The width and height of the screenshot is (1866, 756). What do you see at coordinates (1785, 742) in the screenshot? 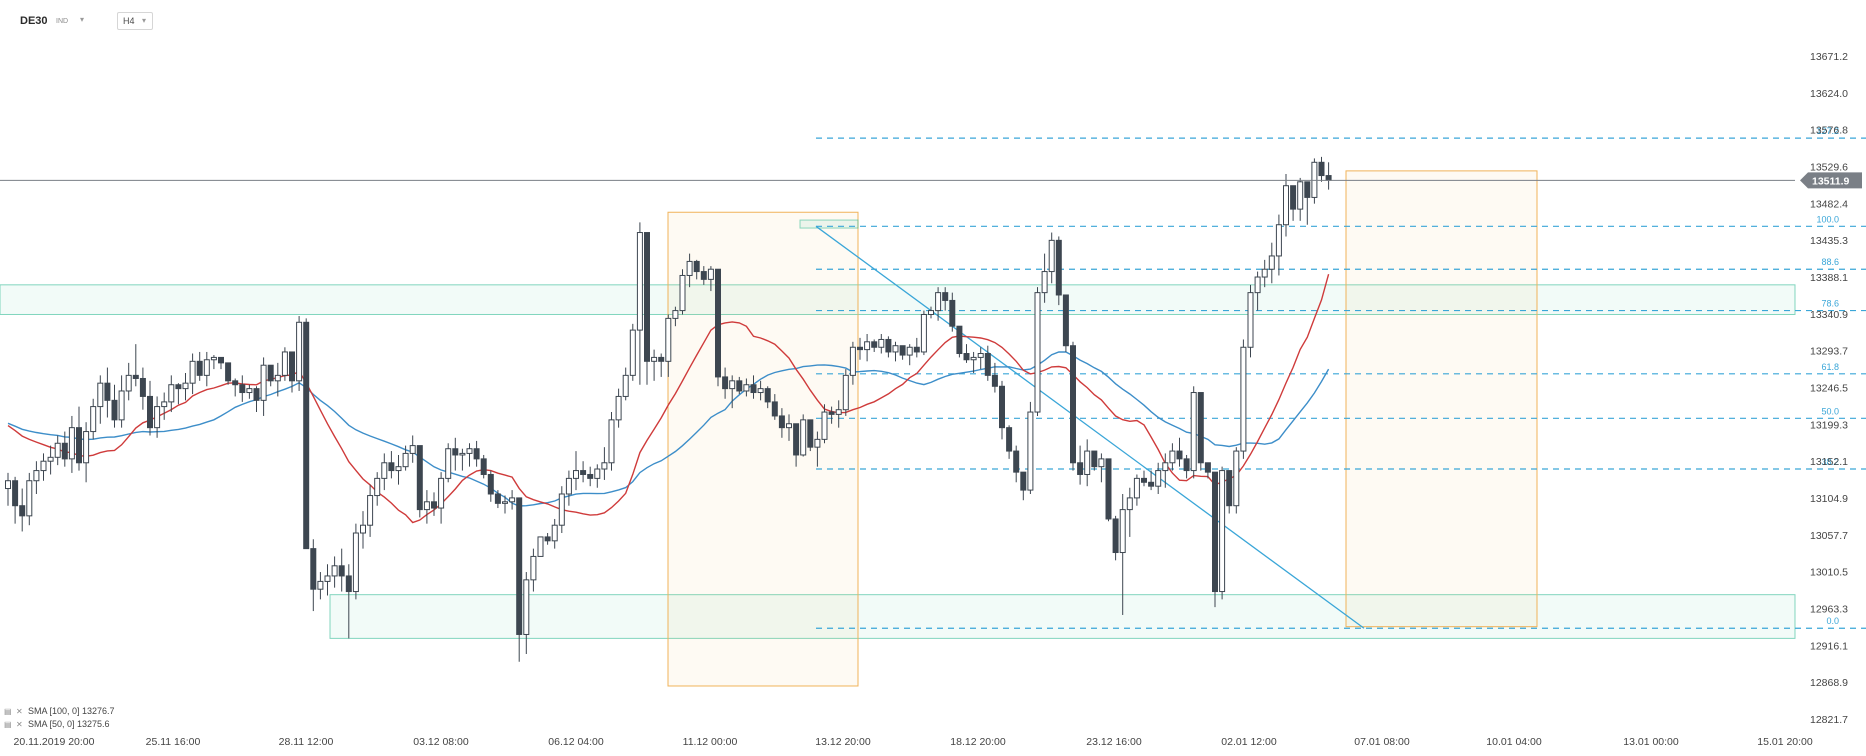
I see `time-tick-label: 15.01 20:00` at bounding box center [1785, 742].